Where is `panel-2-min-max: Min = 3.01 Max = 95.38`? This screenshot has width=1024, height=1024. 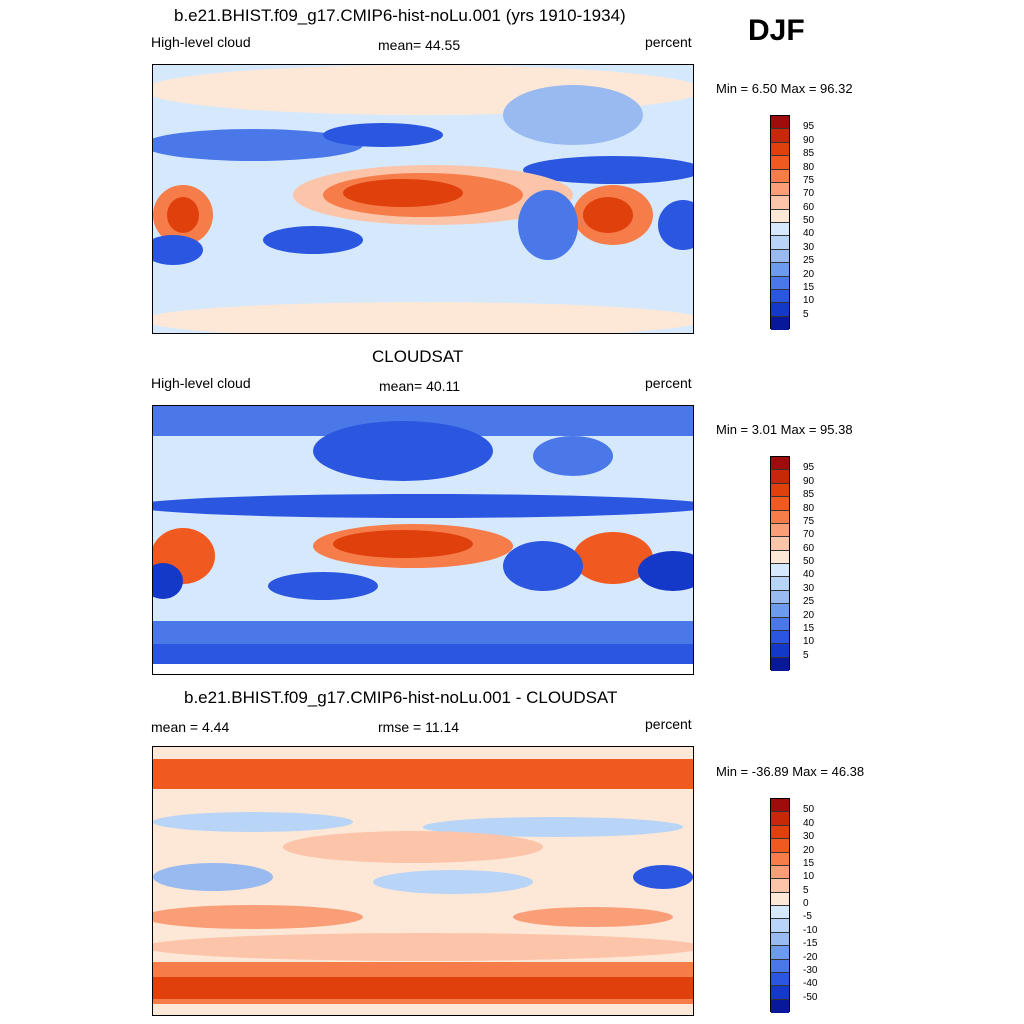 panel-2-min-max: Min = 3.01 Max = 95.38 is located at coordinates (784, 429).